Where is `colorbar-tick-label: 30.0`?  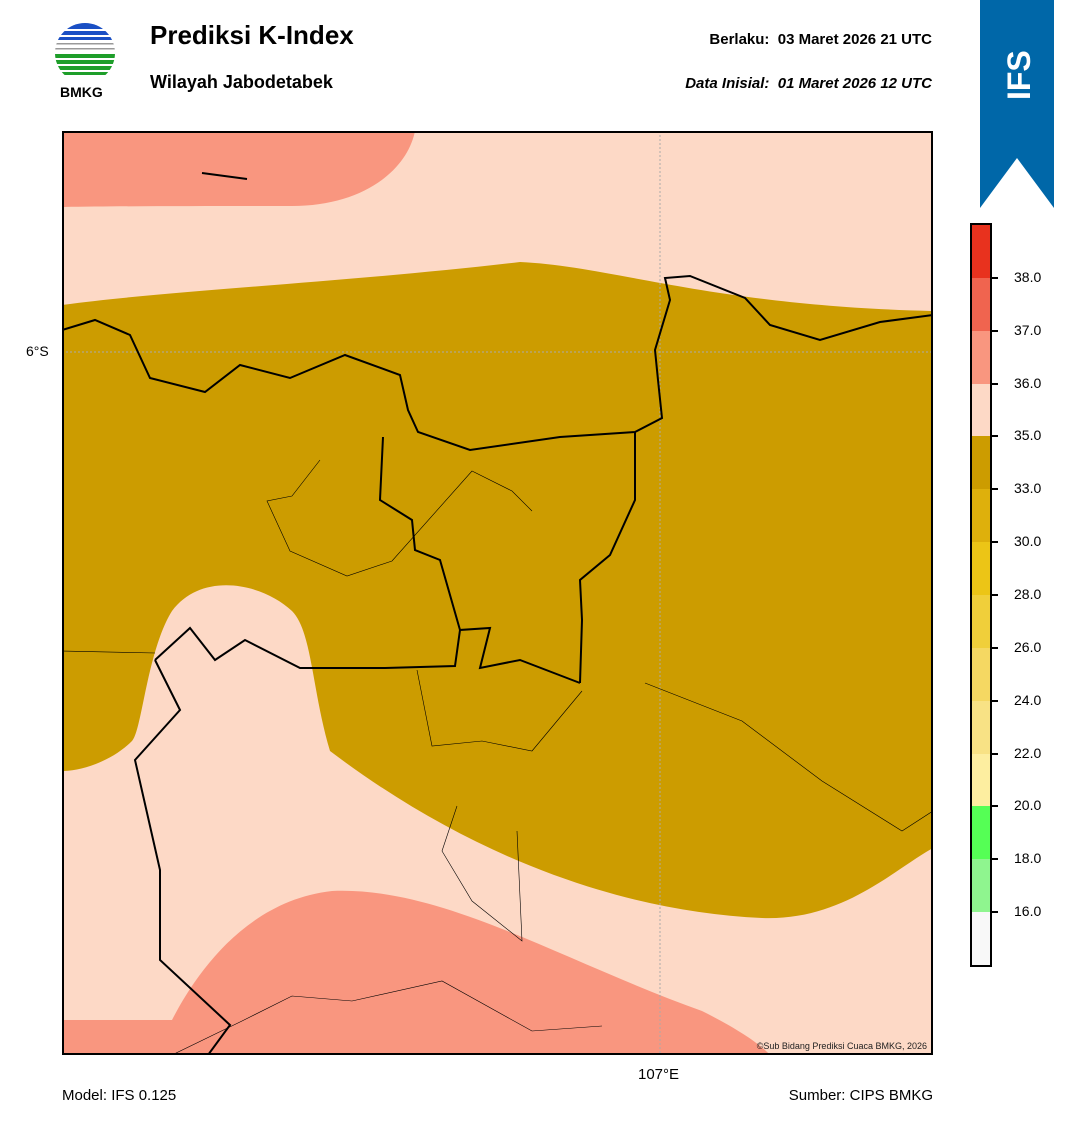
colorbar-tick-label: 30.0 is located at coordinates (1028, 541).